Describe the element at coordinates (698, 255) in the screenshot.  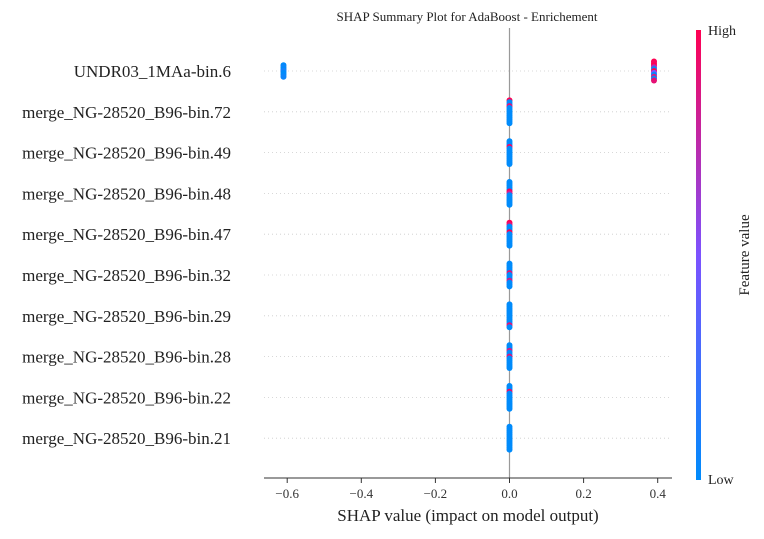
I see `colorbar` at that location.